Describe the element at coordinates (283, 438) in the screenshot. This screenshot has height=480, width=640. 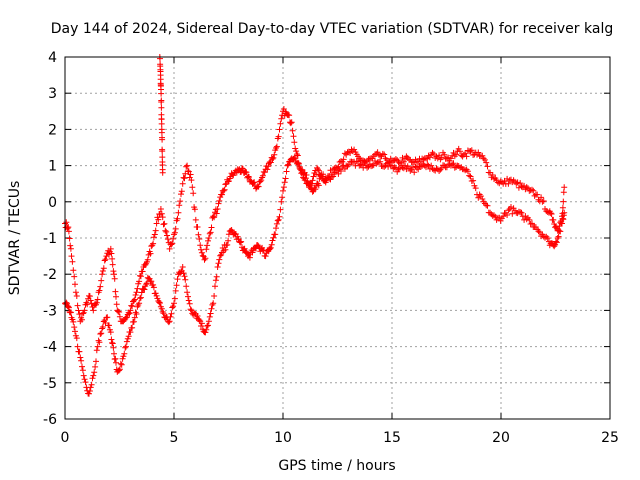
I see `x-tick-label: 10` at that location.